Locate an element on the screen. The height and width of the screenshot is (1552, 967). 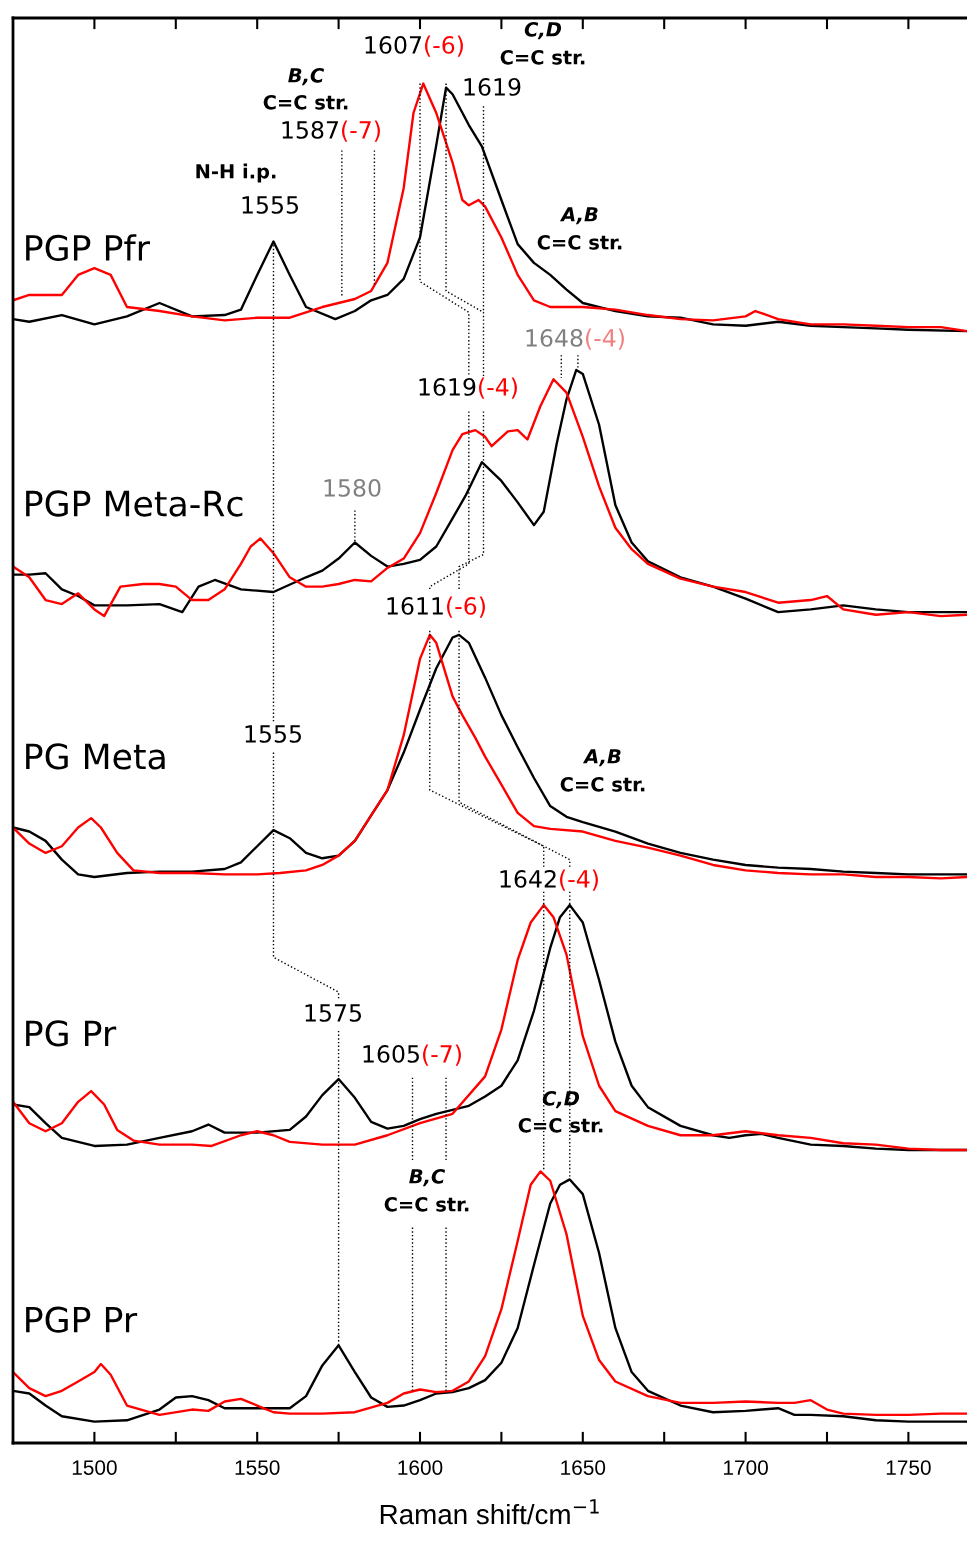
annotation: 1605(-7) is located at coordinates (412, 1055).